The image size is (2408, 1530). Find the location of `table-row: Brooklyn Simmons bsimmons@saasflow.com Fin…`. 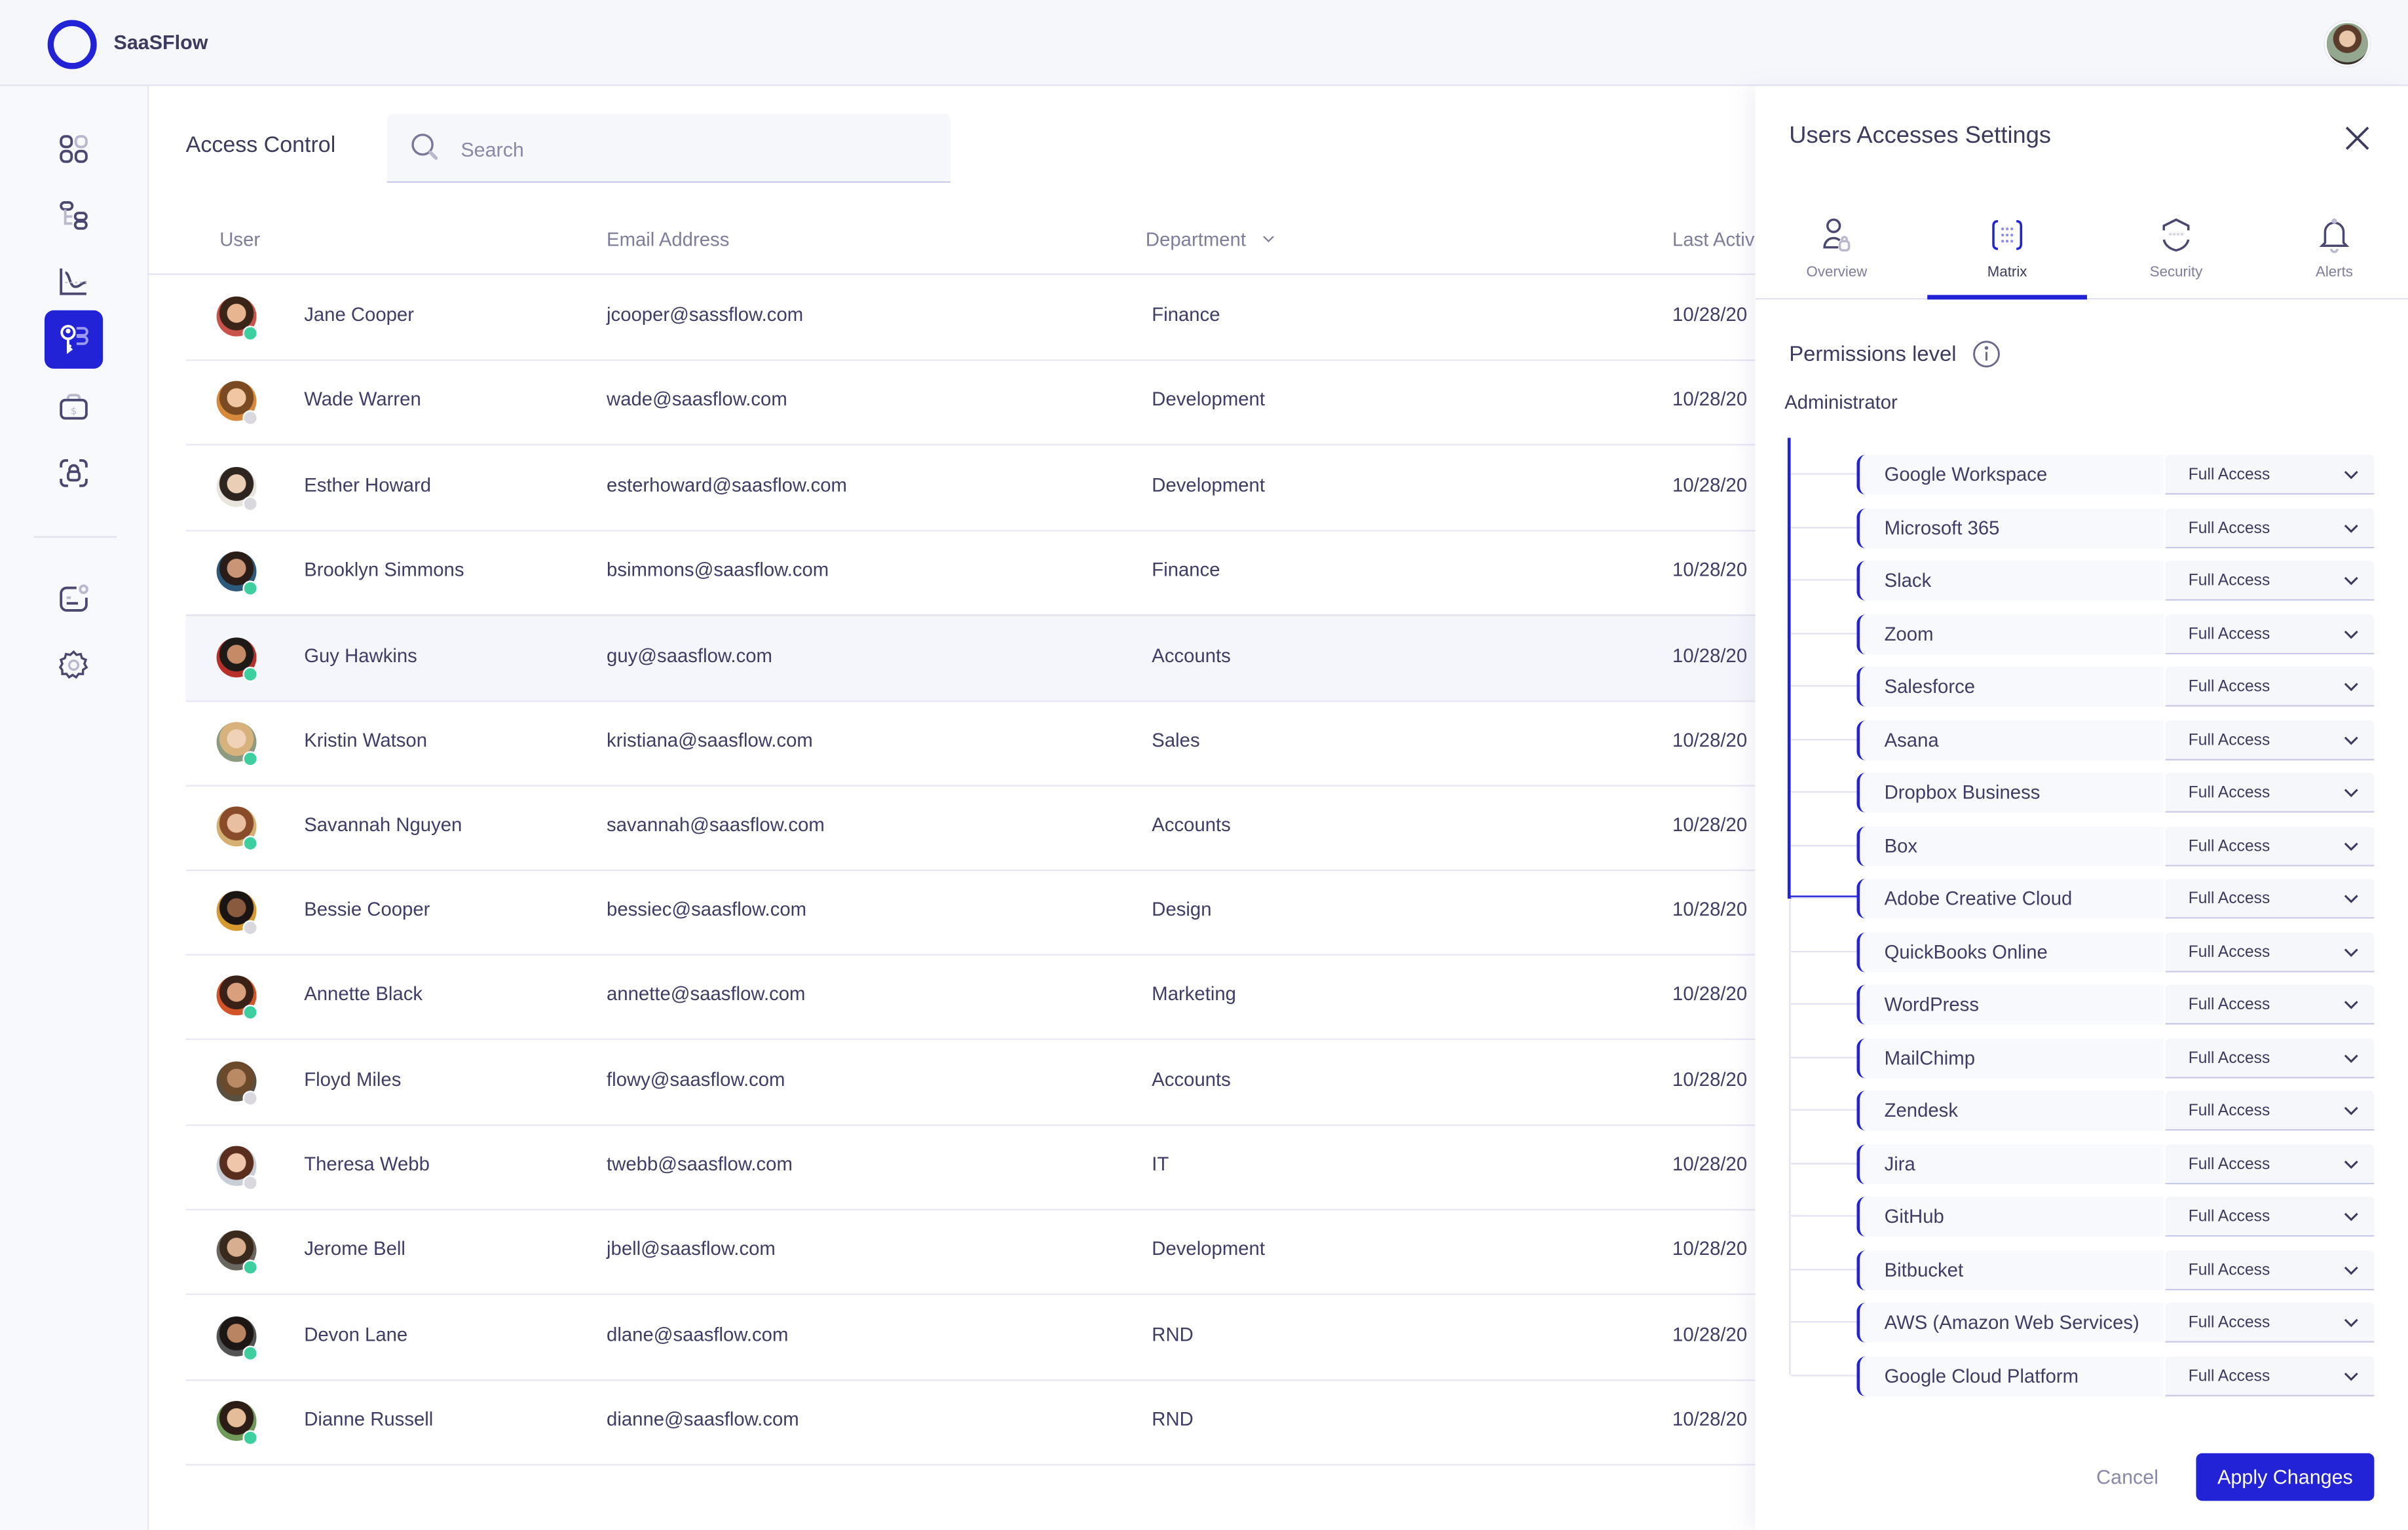

table-row: Brooklyn Simmons bsimmons@saasflow.com Fin… is located at coordinates (970, 573).